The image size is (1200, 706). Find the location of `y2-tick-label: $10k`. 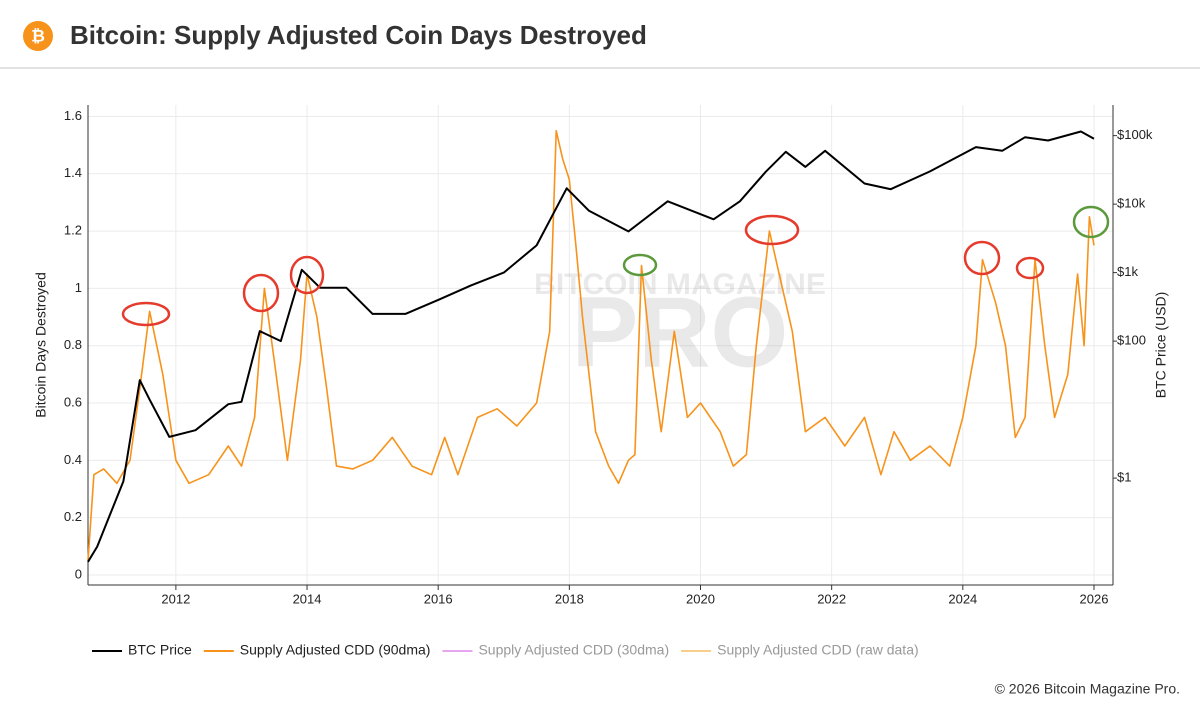

y2-tick-label: $10k is located at coordinates (1131, 203).